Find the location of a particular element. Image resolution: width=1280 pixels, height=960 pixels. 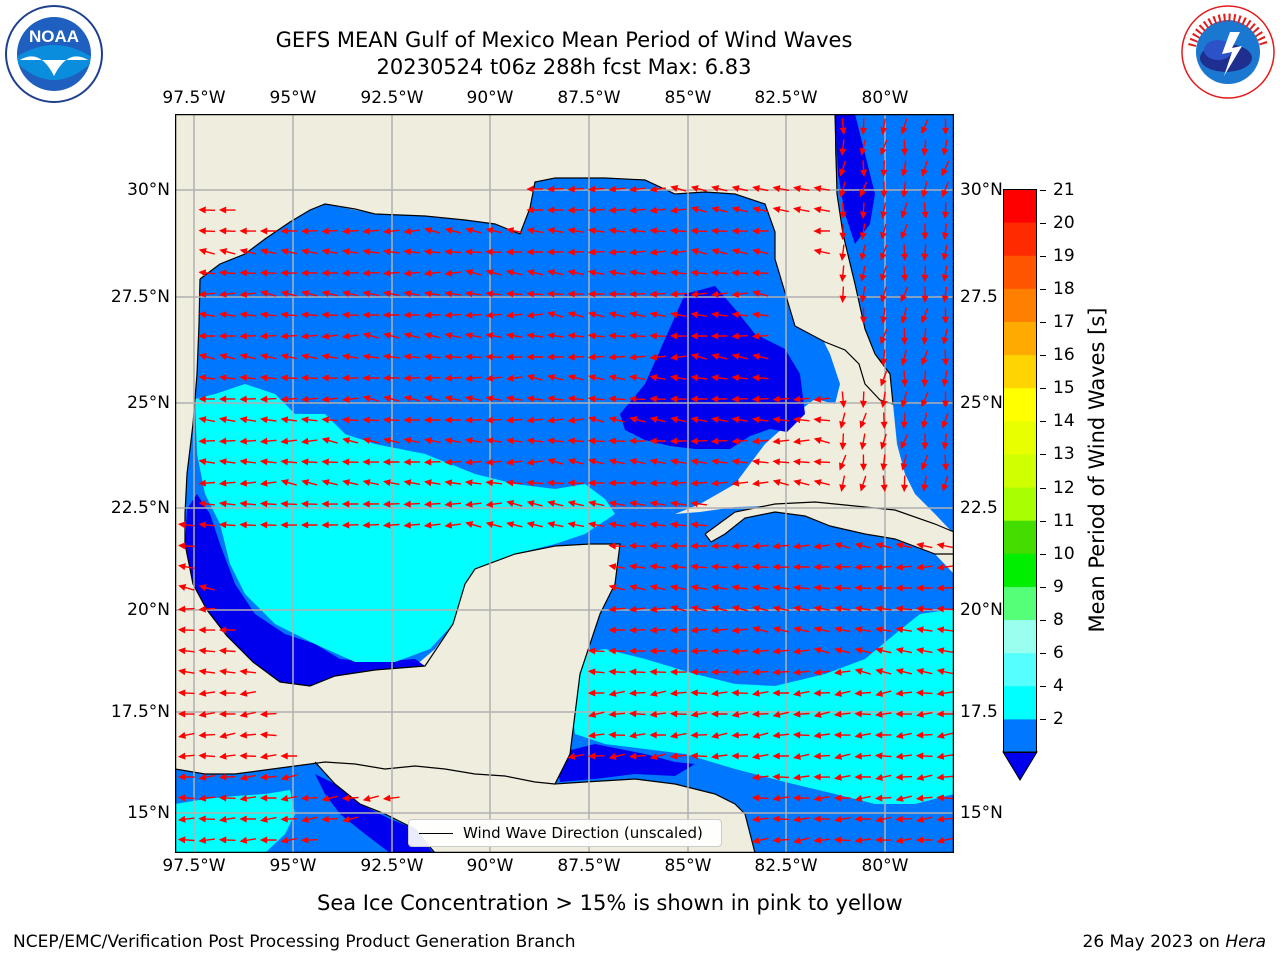

lon-tick-label: 87.5°W is located at coordinates (589, 98).